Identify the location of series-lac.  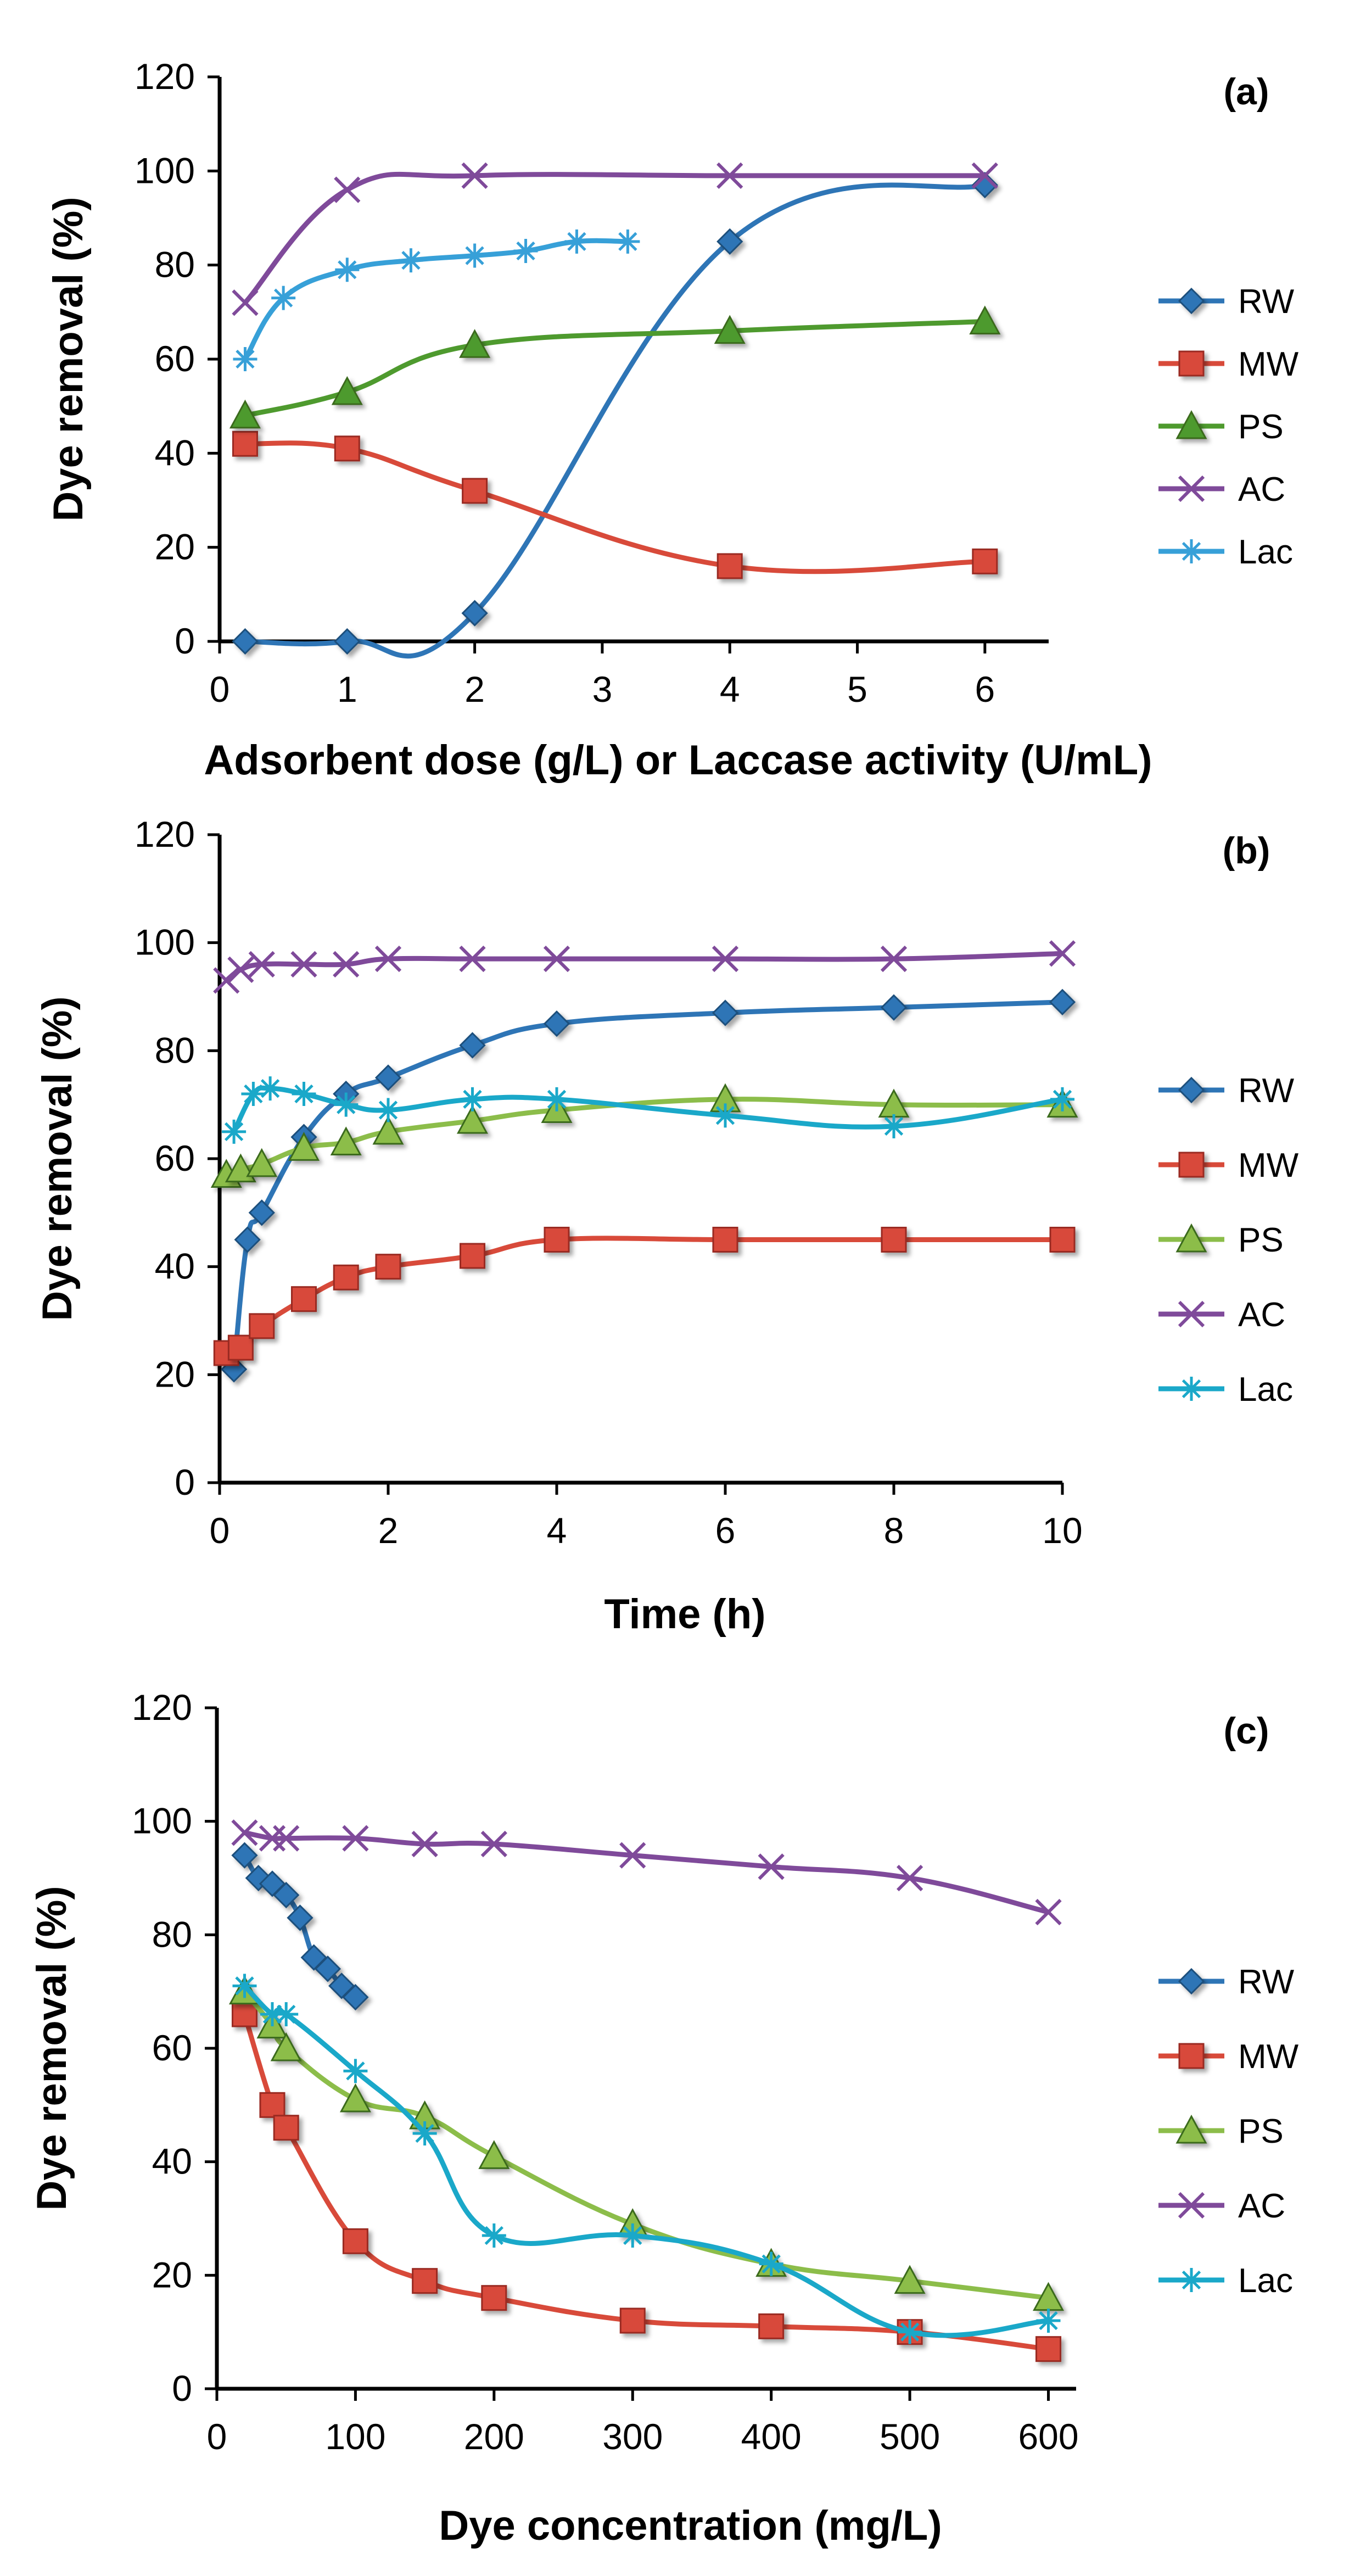
(646, 2159).